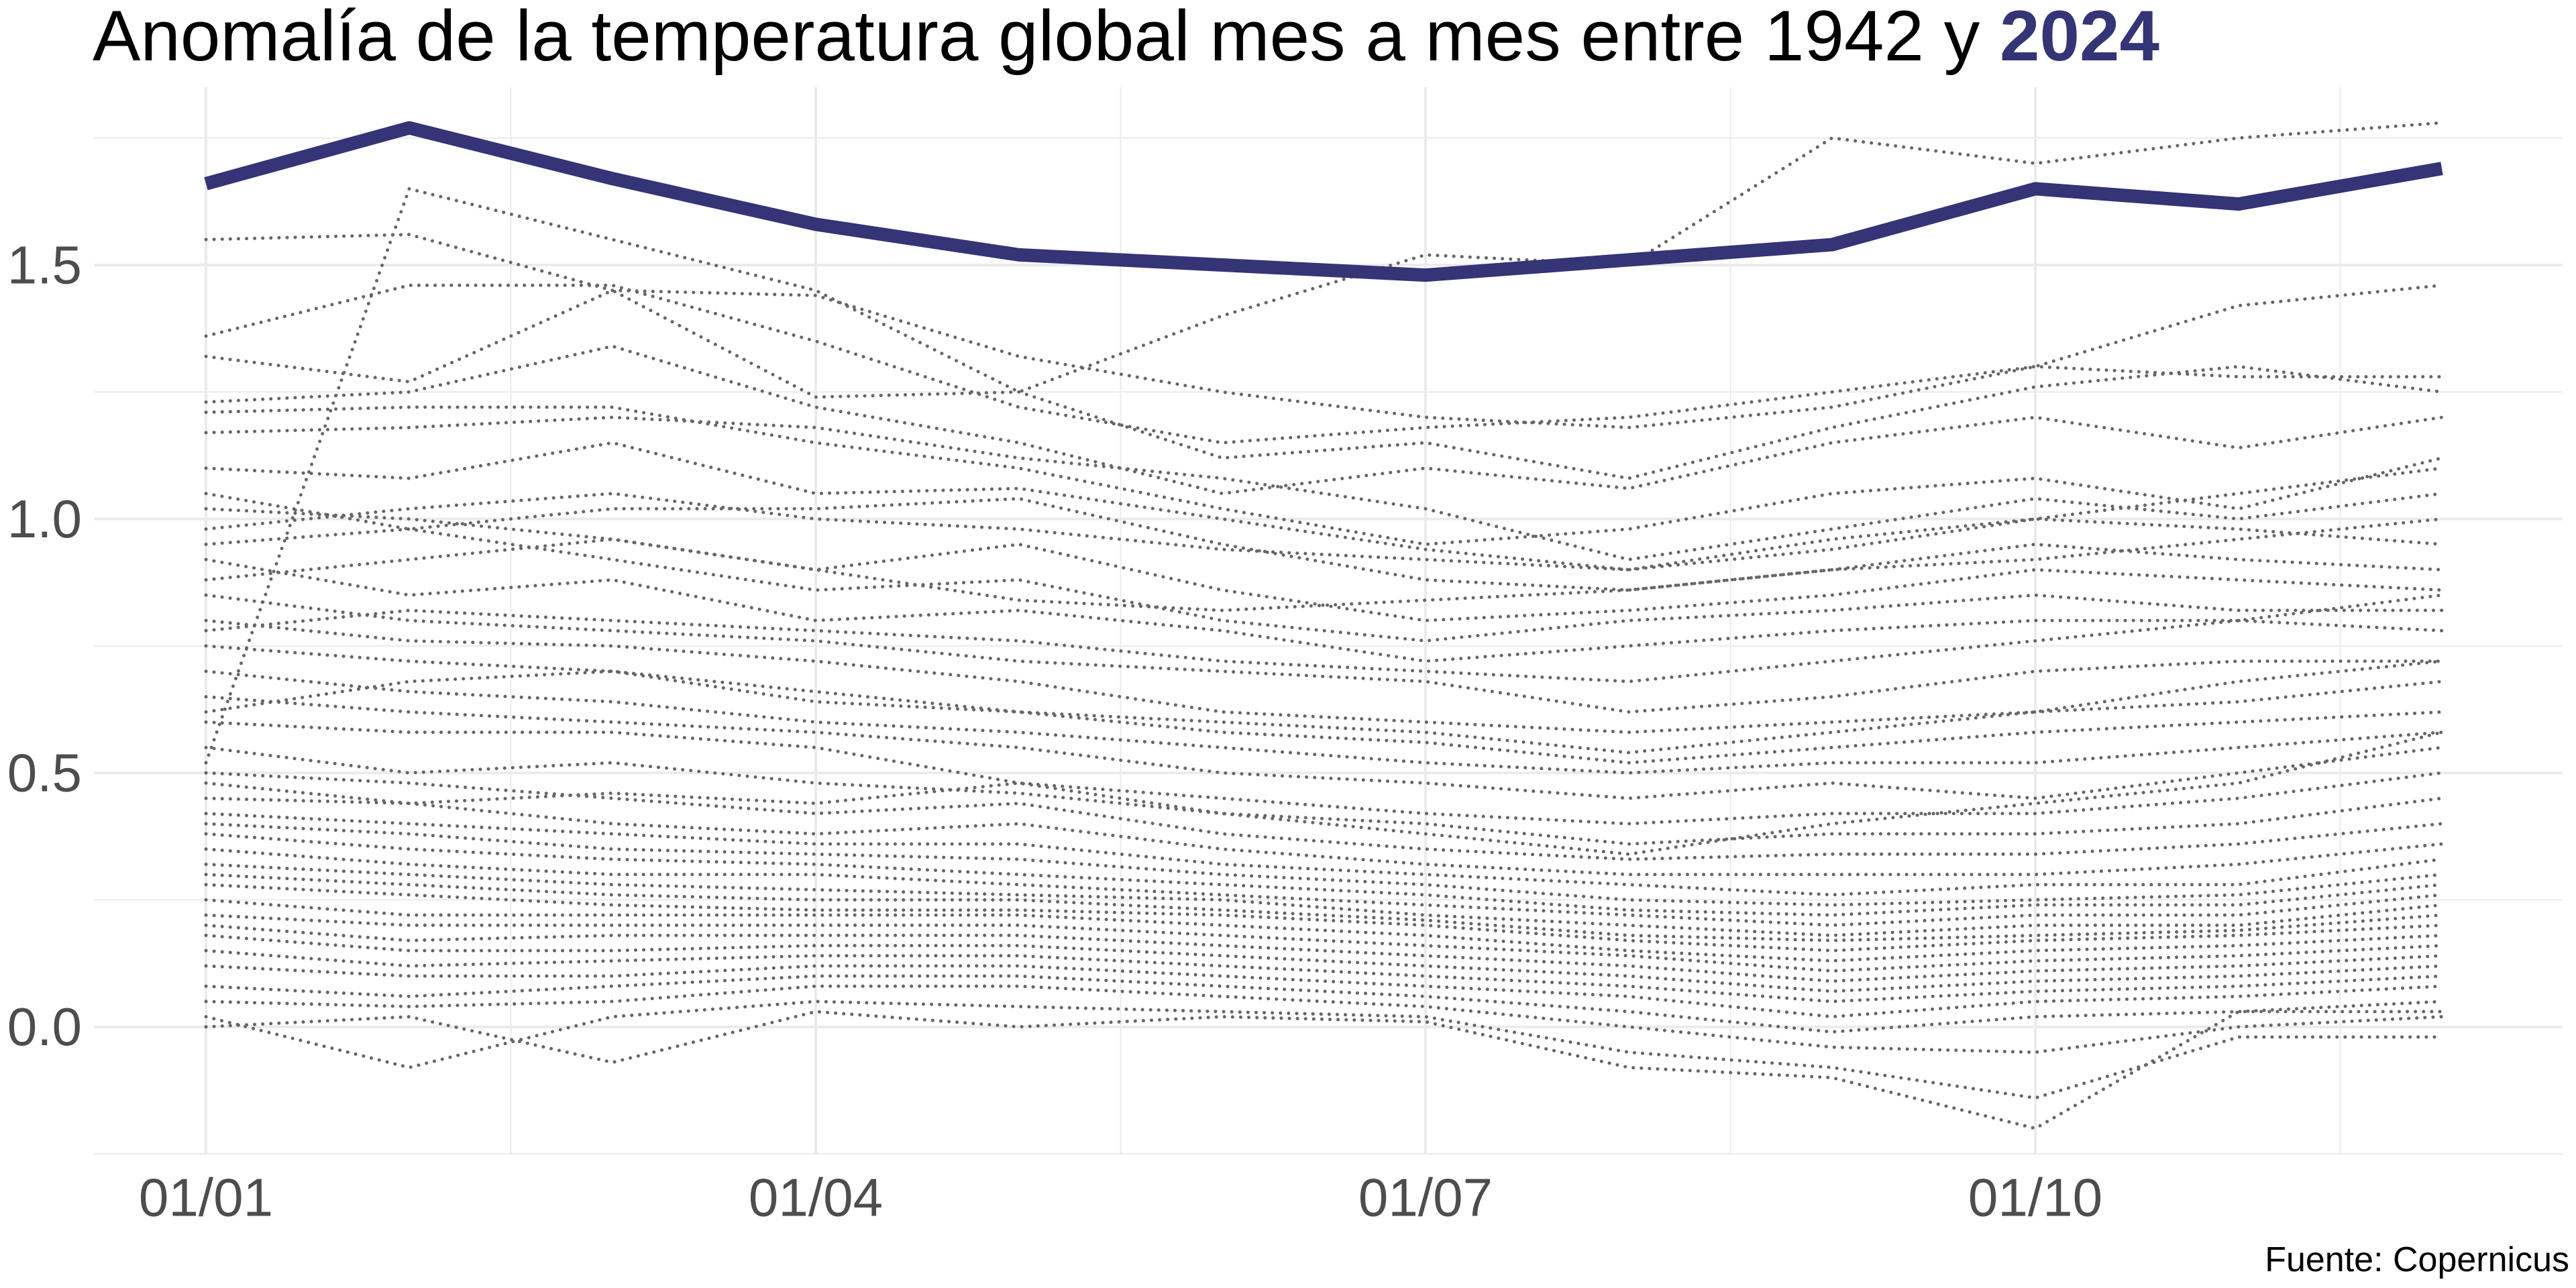  I want to click on chart-title-highlight-year: 2024, so click(2080, 38).